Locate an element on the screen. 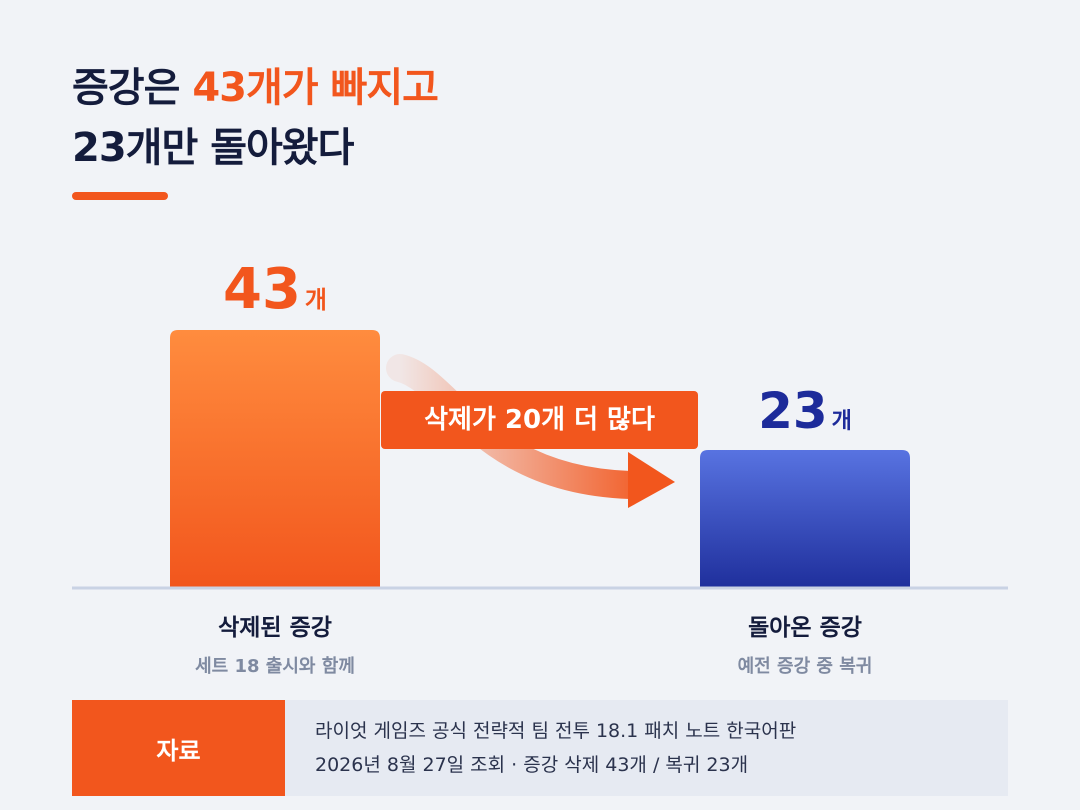 The height and width of the screenshot is (810, 1080). value-label-removed: 43 개 is located at coordinates (275, 289).